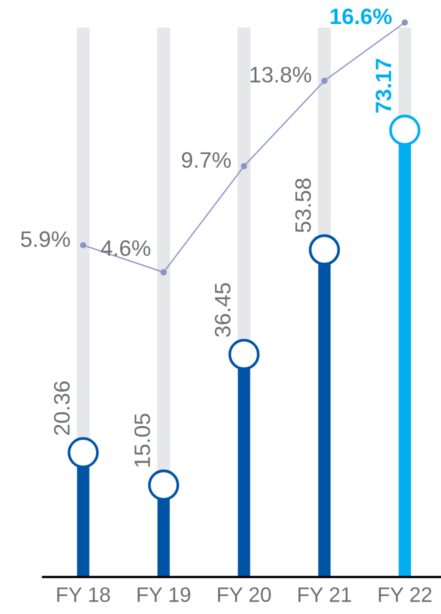 The image size is (441, 614). What do you see at coordinates (142, 440) in the screenshot?
I see `data-label: 15.05` at bounding box center [142, 440].